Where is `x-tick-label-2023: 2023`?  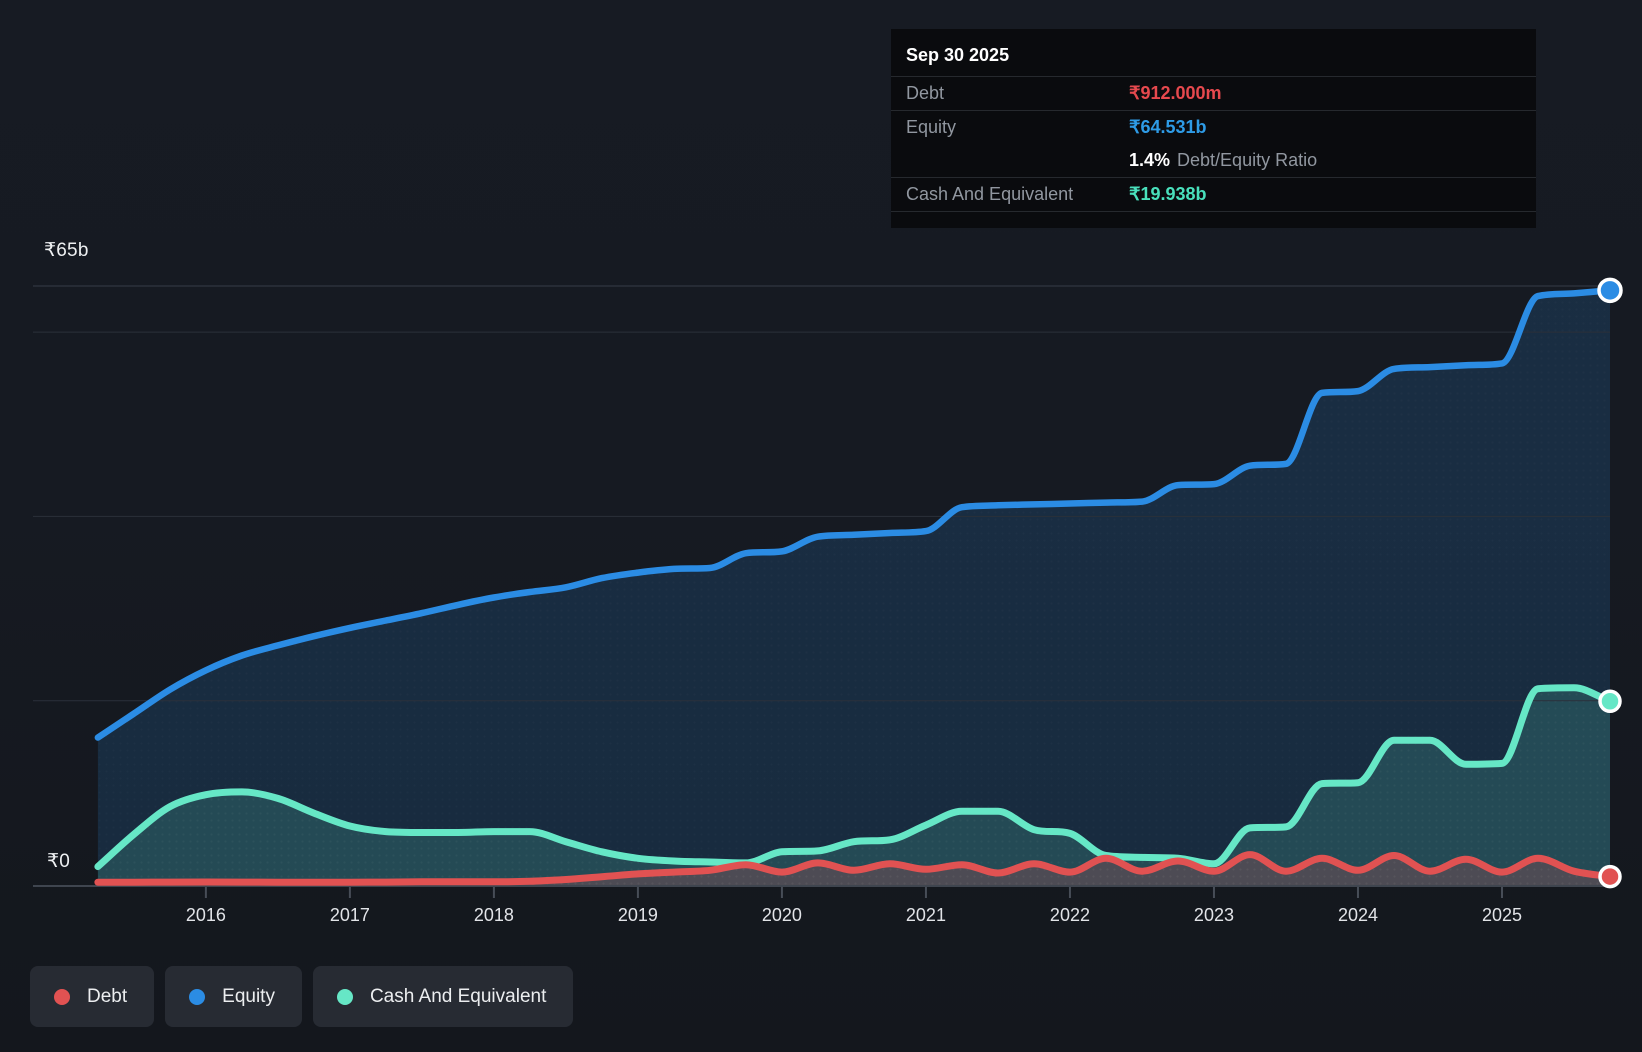 x-tick-label-2023: 2023 is located at coordinates (1213, 915).